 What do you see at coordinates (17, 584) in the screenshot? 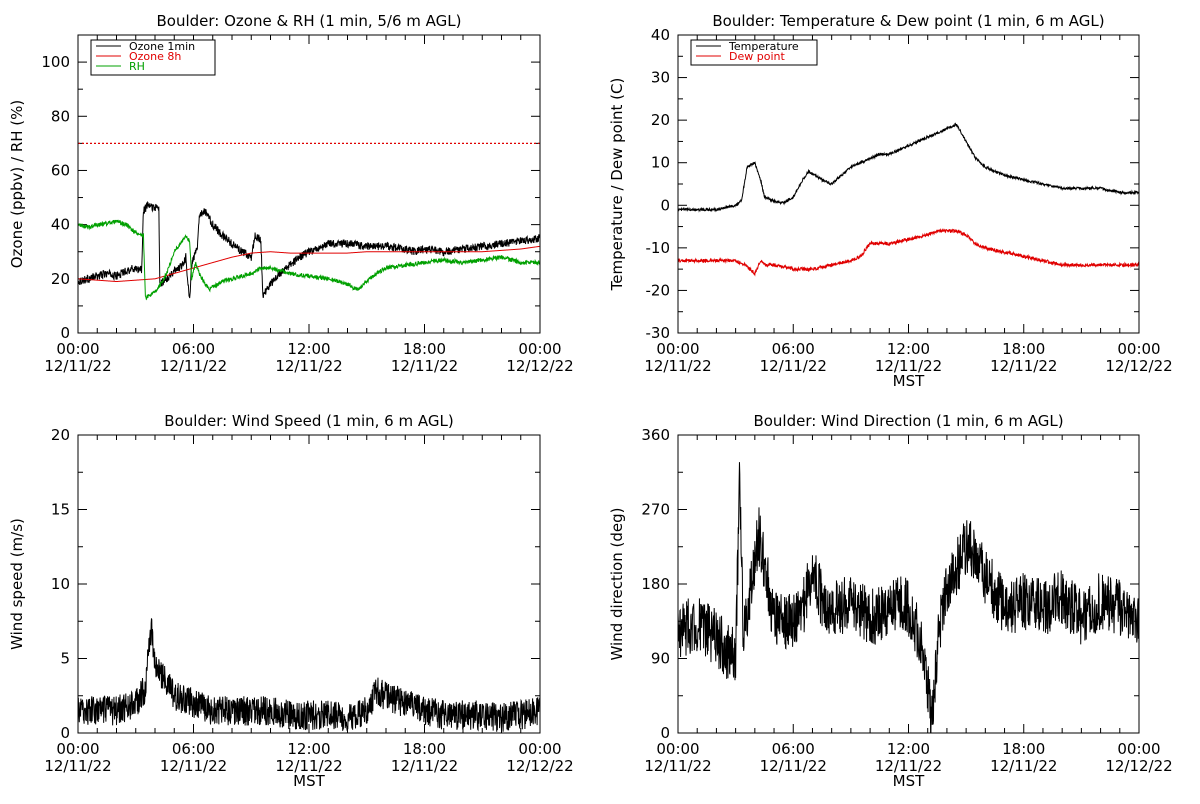
I see `y-axis-label: Wind speed (m/s)` at bounding box center [17, 584].